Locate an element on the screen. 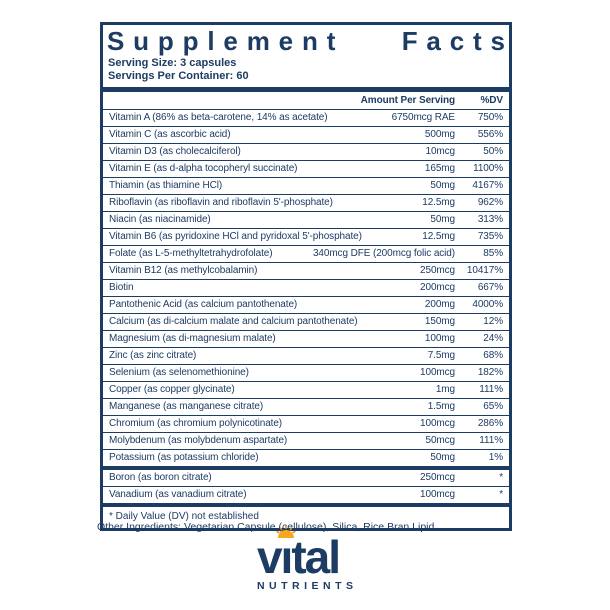 The image size is (610, 610). brand-letters-tal: tal is located at coordinates (316, 557).